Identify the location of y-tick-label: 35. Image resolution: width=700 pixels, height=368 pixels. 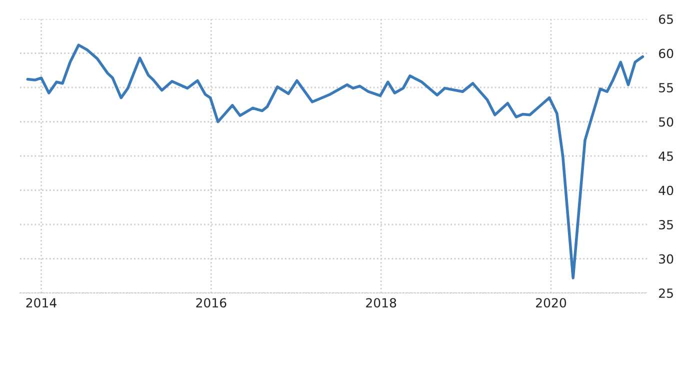
(666, 225).